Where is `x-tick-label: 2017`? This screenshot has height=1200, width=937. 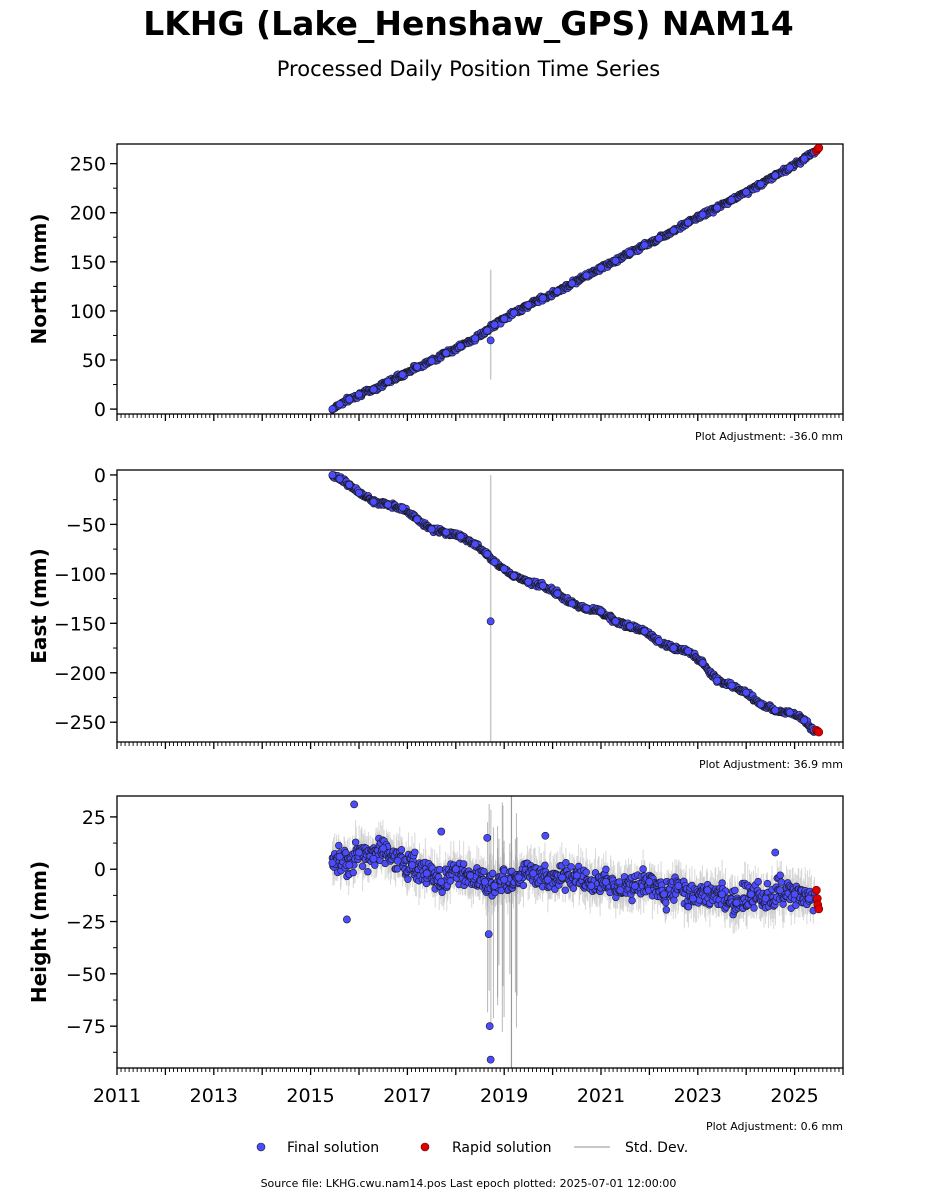 x-tick-label: 2017 is located at coordinates (407, 1096).